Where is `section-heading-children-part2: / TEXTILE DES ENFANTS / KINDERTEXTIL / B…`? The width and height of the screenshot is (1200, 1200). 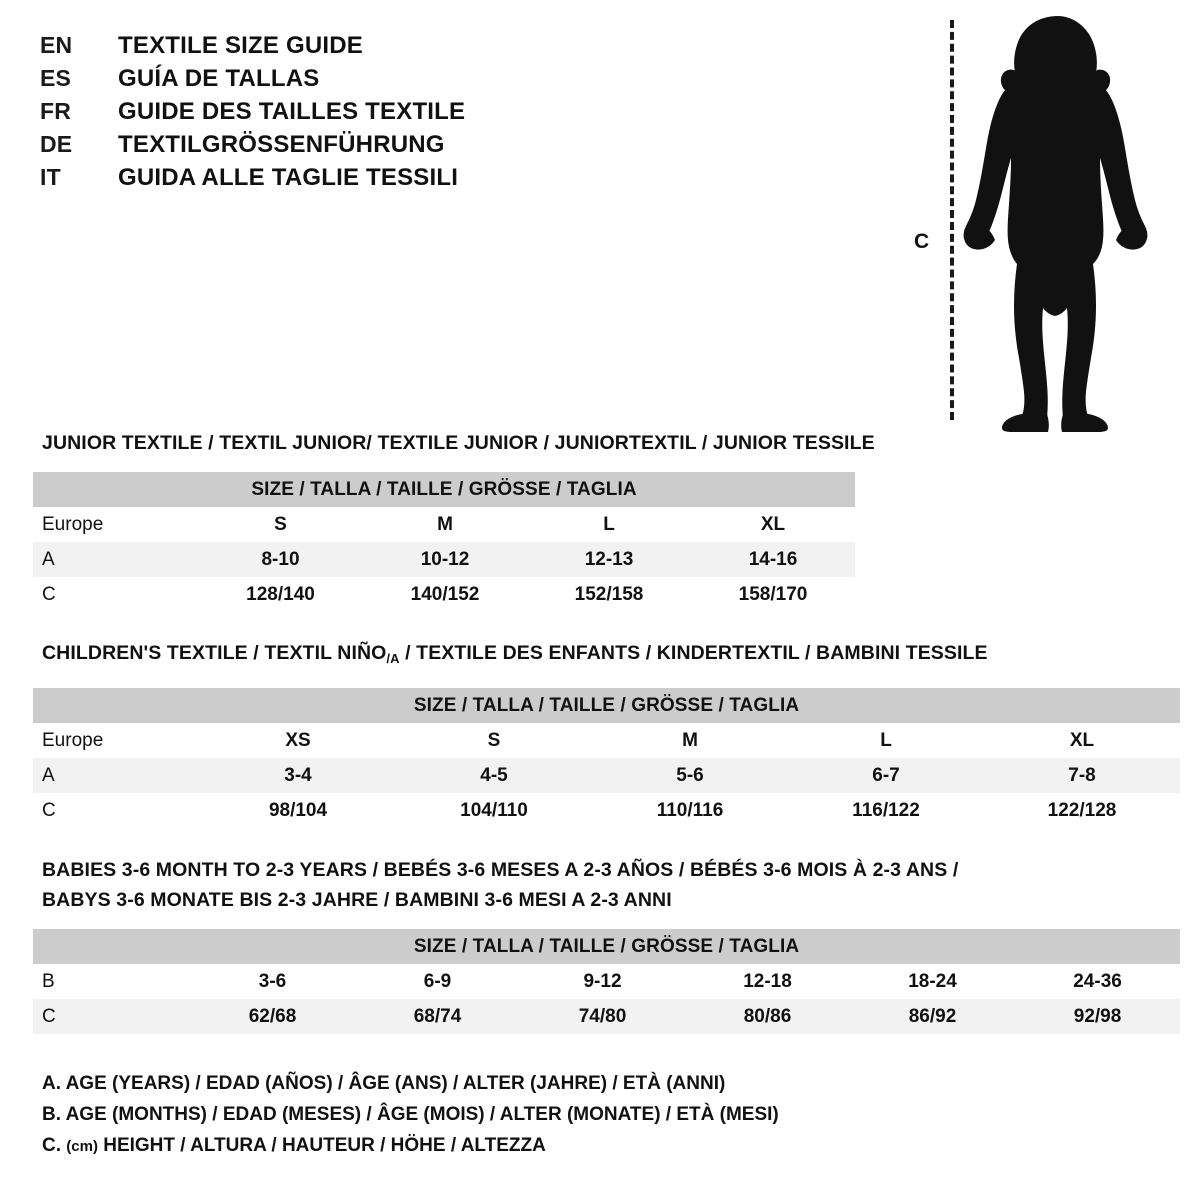
section-heading-children-part2: / TEXTILE DES ENFANTS / KINDERTEXTIL / B… is located at coordinates (693, 653).